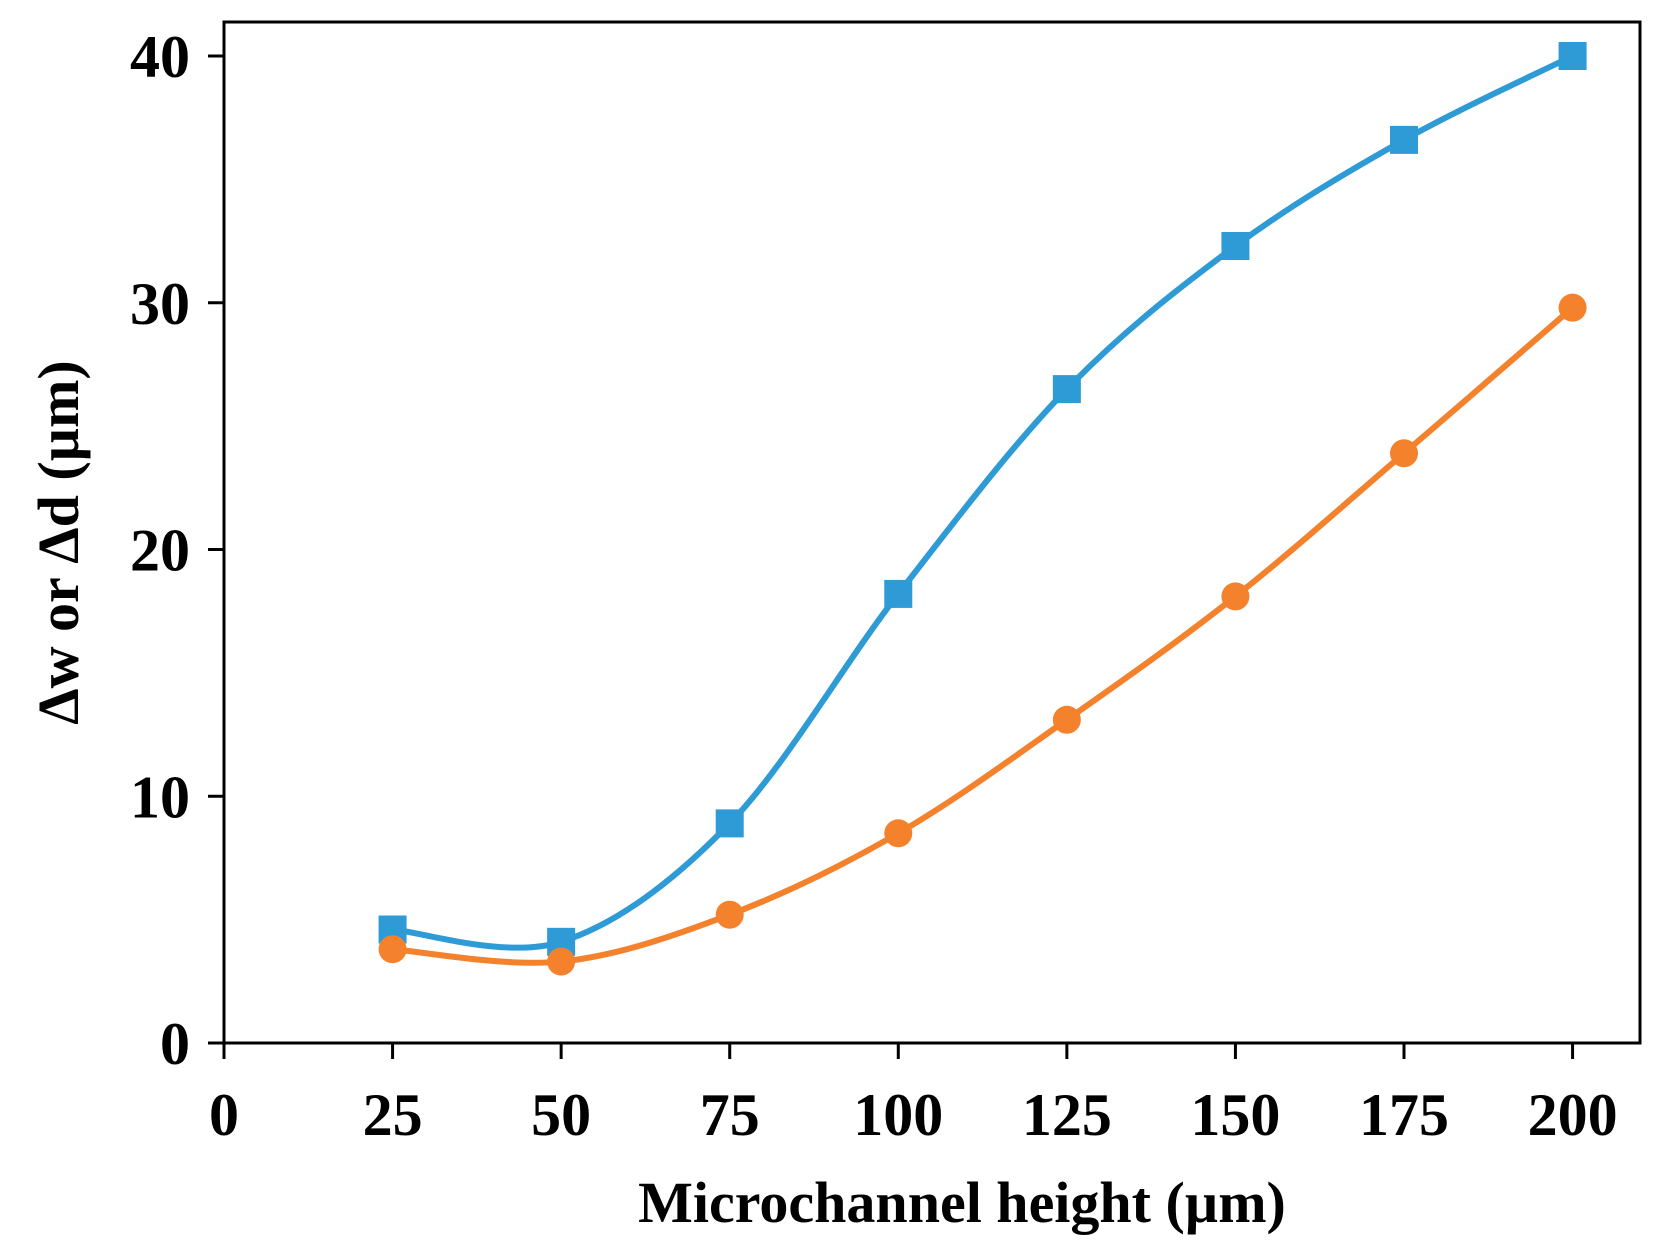 Image resolution: width=1665 pixels, height=1259 pixels. I want to click on y-tick-label-40: 40, so click(160, 57).